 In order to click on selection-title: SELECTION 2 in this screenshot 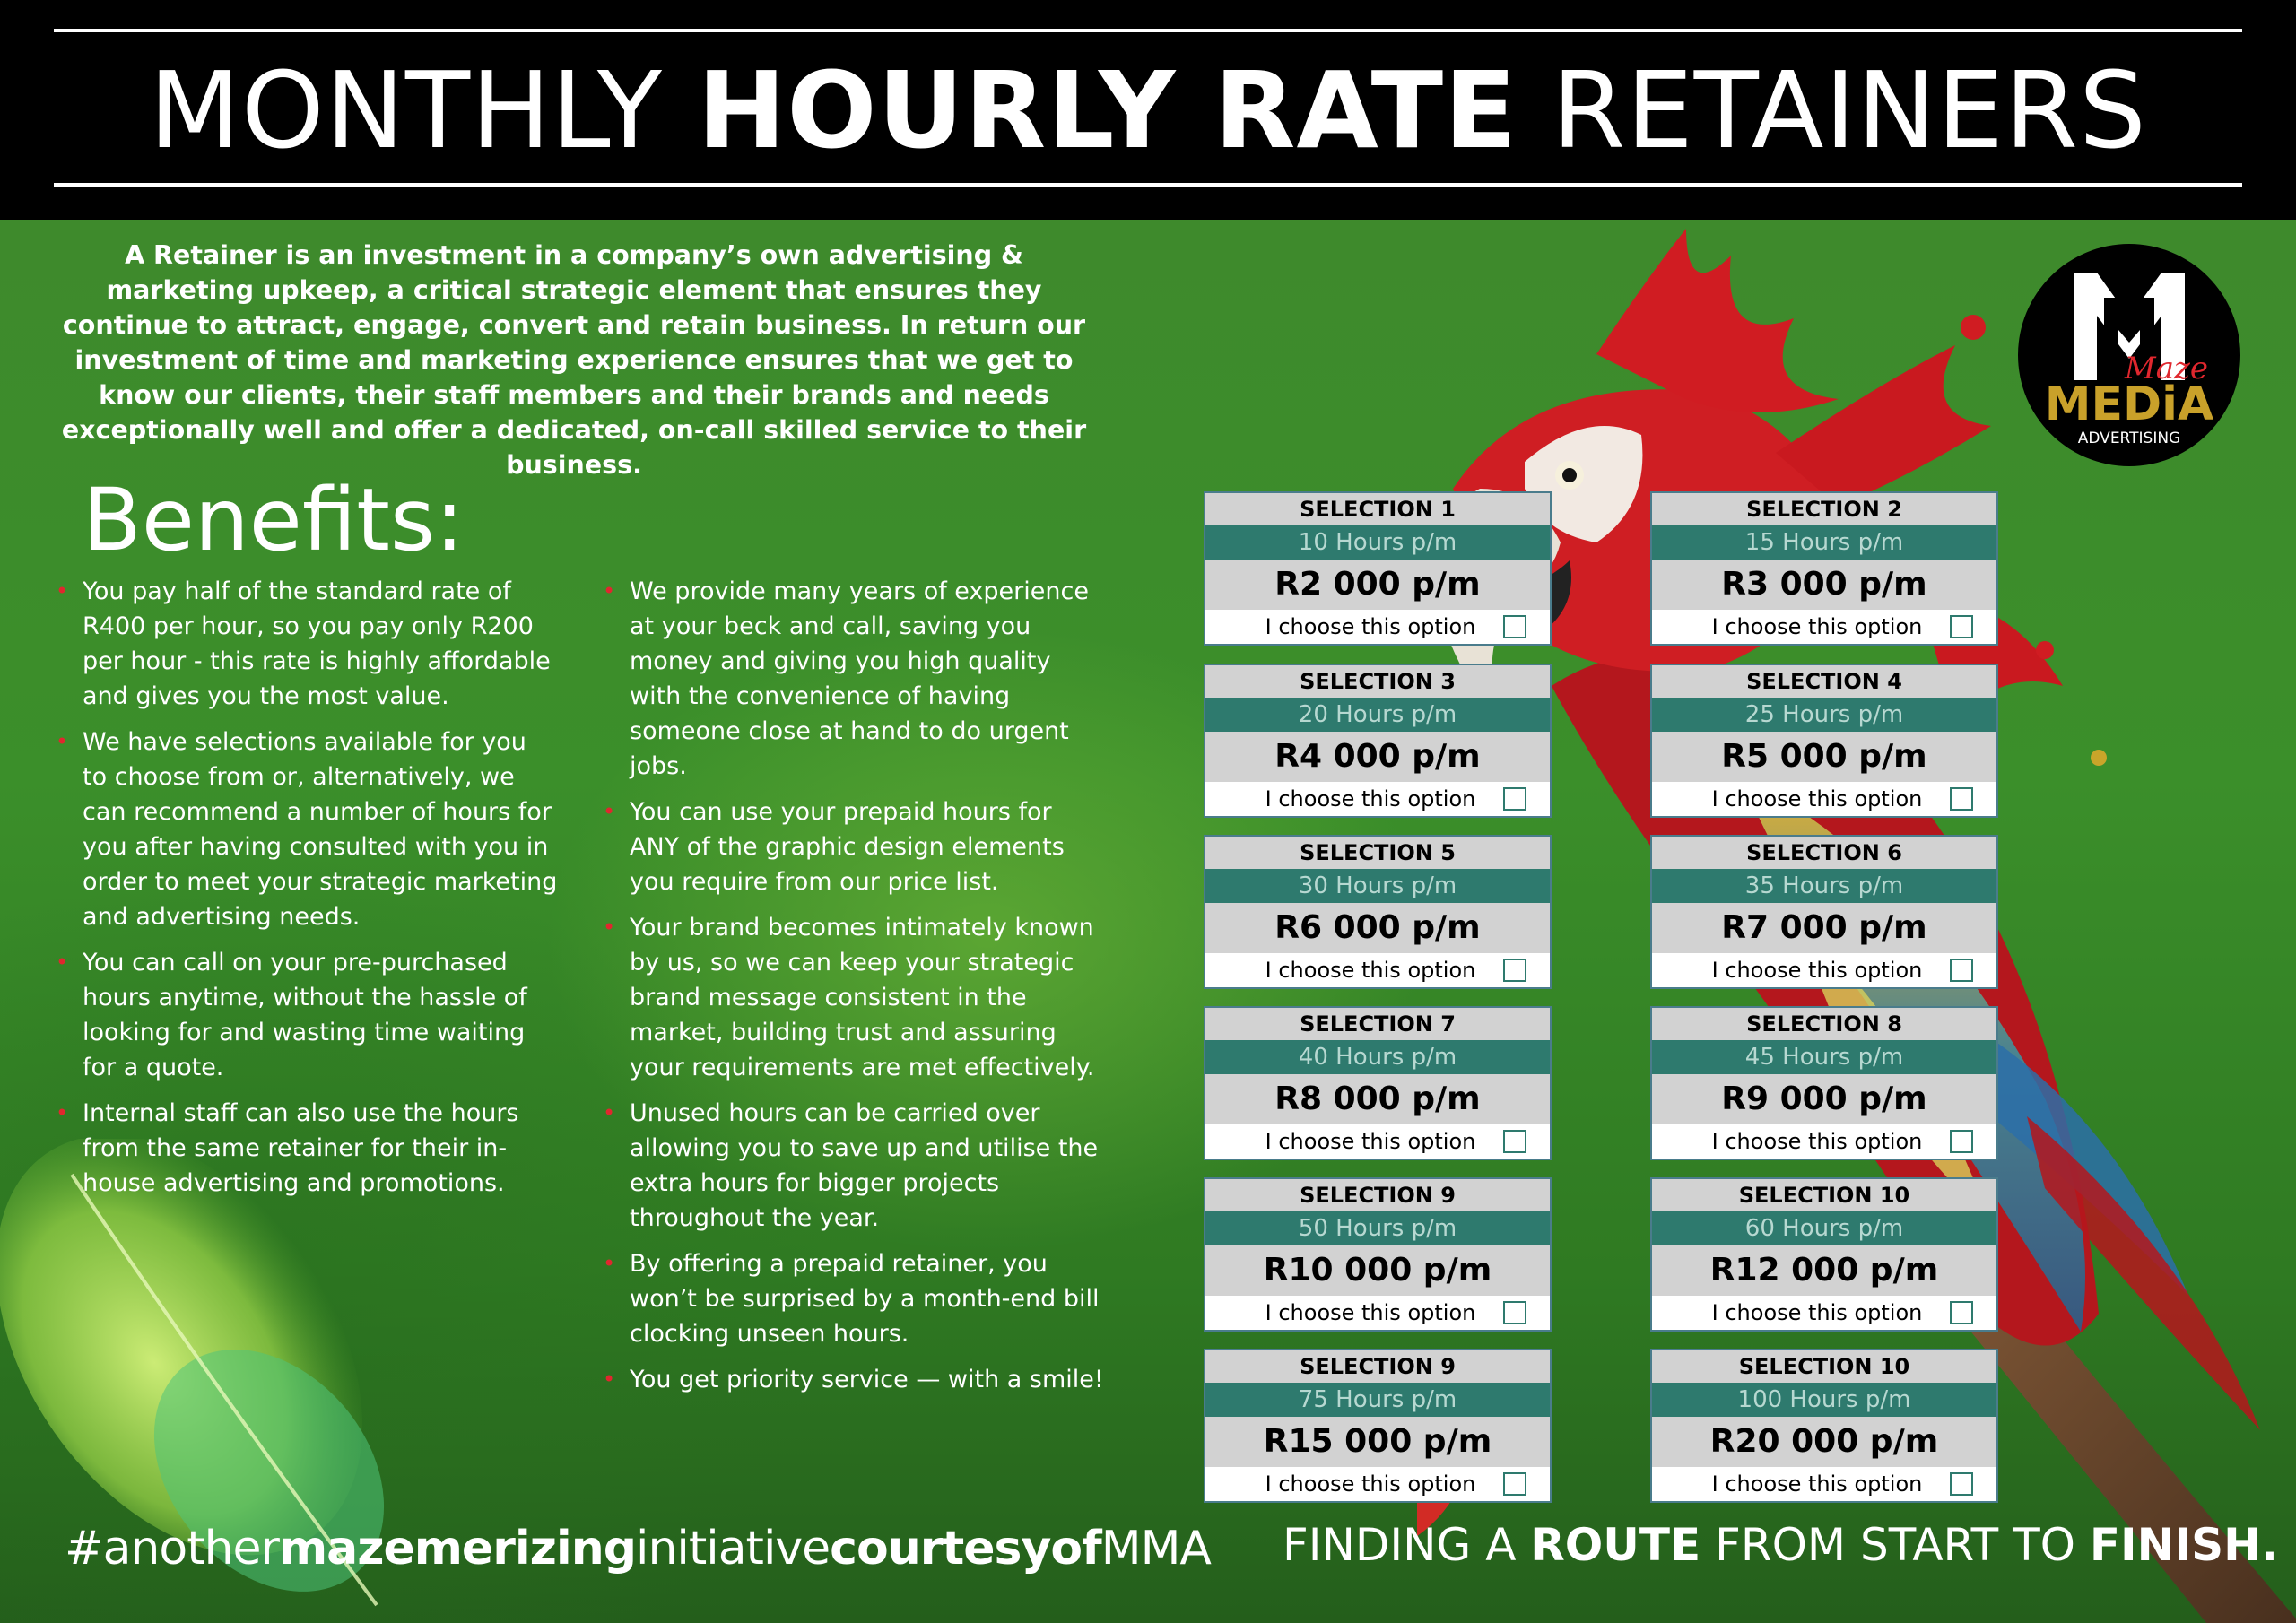, I will do `click(1824, 509)`.